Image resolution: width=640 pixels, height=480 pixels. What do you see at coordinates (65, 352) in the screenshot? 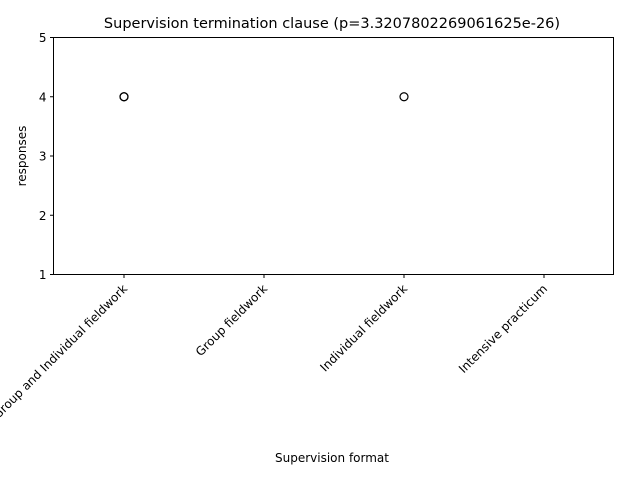
I see `x-tick-label-0: Group and Individual fieldwork` at bounding box center [65, 352].